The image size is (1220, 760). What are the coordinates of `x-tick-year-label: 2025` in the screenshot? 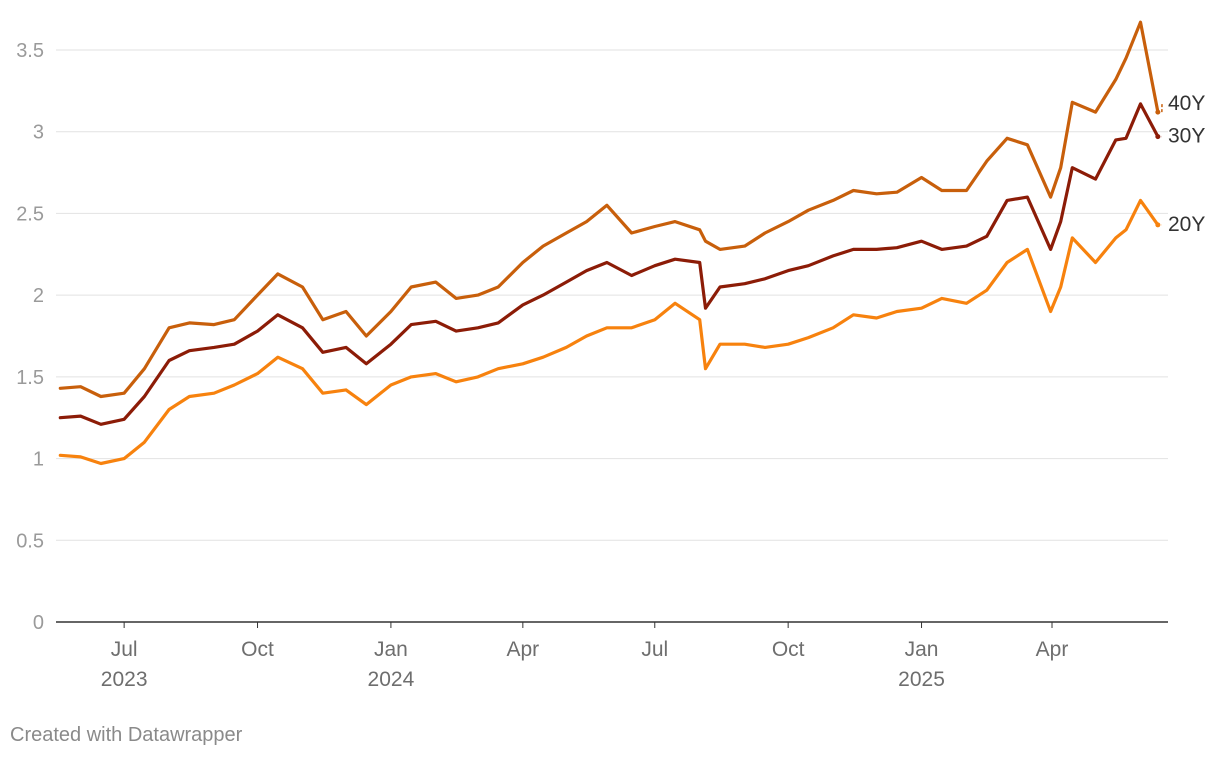 It's located at (921, 679).